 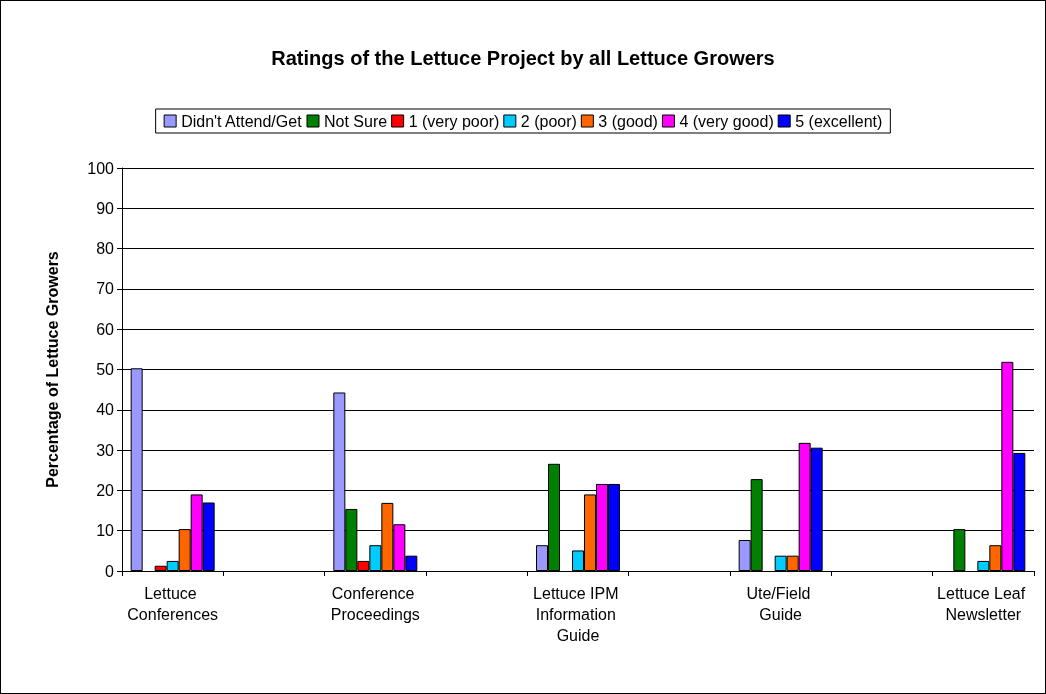 What do you see at coordinates (105, 329) in the screenshot?
I see `y-tick-label: 60` at bounding box center [105, 329].